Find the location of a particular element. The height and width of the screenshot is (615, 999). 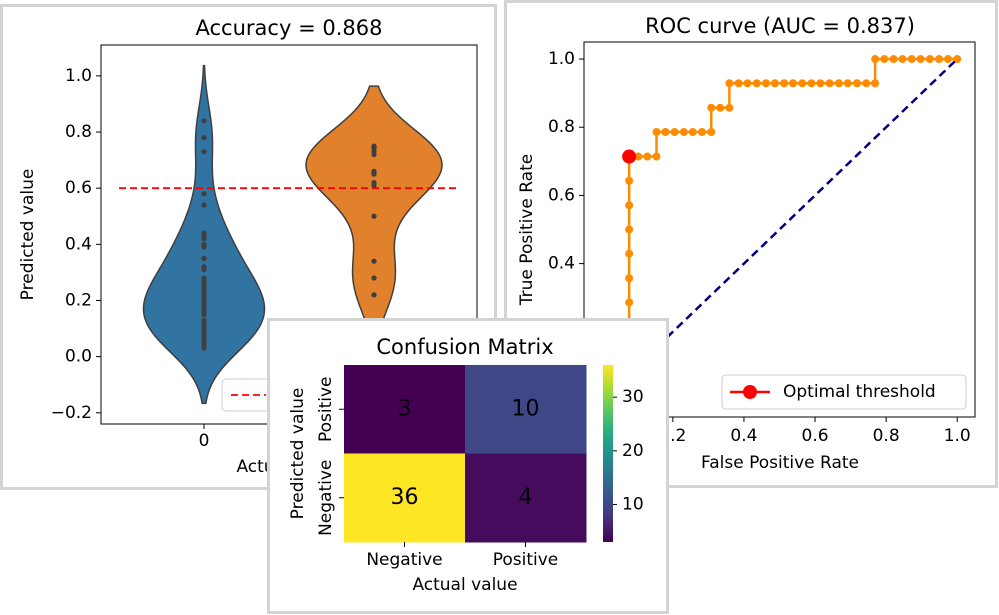

y-tick-label: 0.2 is located at coordinates (78, 300).